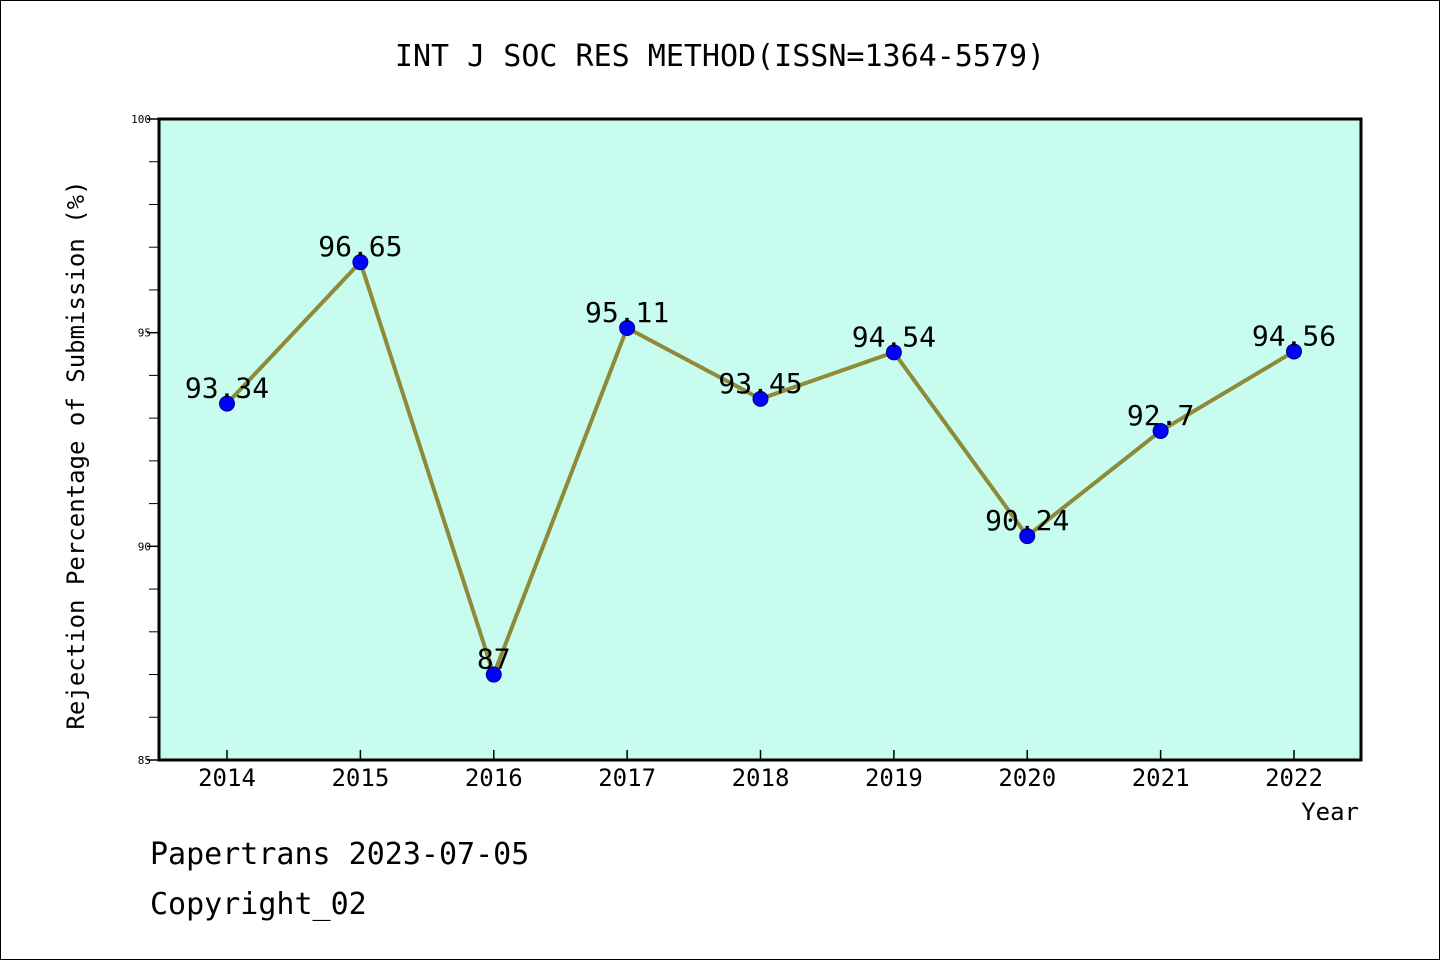 The width and height of the screenshot is (1440, 960). What do you see at coordinates (894, 778) in the screenshot?
I see `x-tick-label: 2019` at bounding box center [894, 778].